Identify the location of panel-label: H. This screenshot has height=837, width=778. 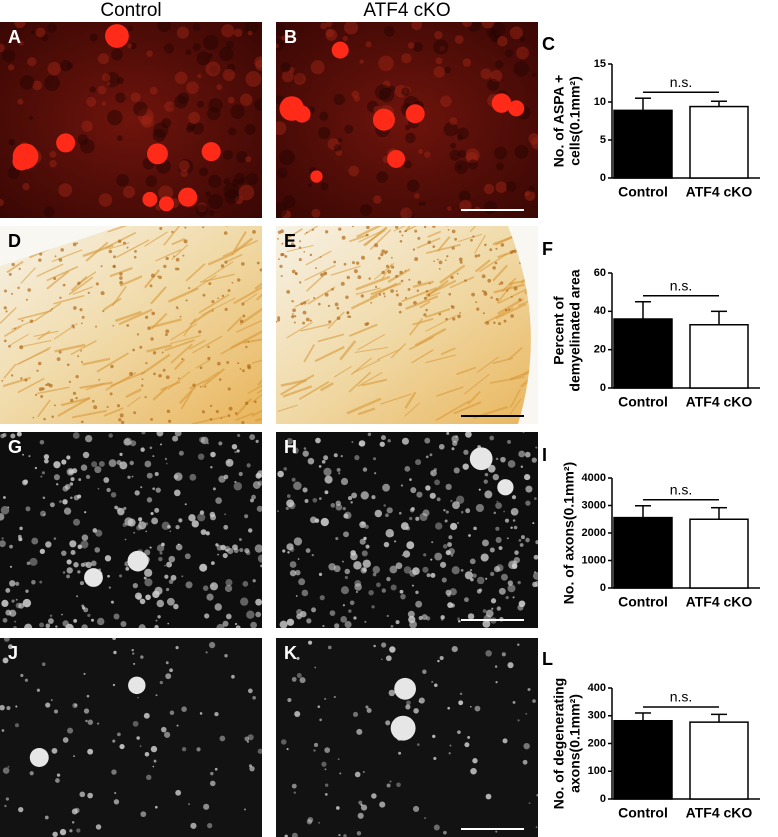
(290, 447).